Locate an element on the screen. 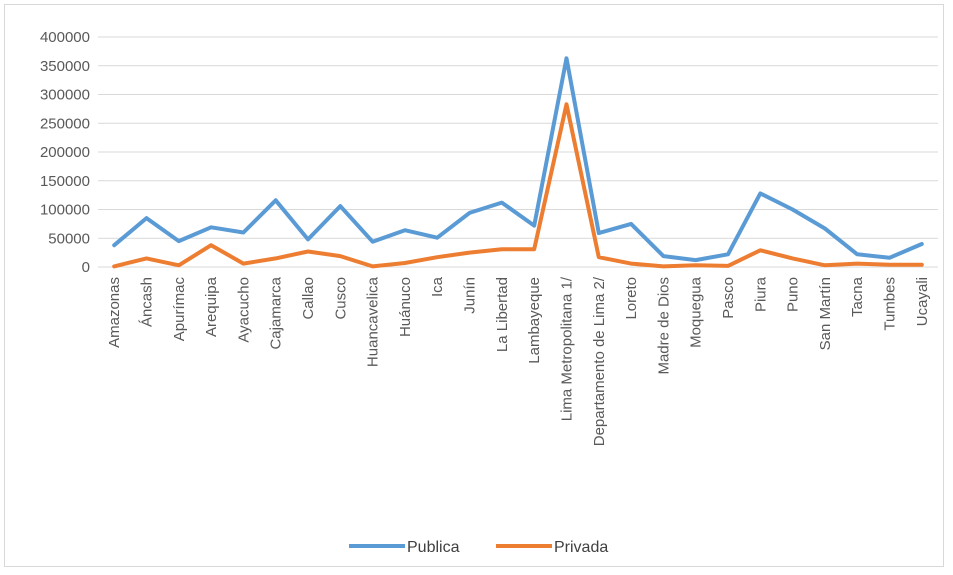 The image size is (953, 575). x-tick-label: Ayacucho is located at coordinates (243, 310).